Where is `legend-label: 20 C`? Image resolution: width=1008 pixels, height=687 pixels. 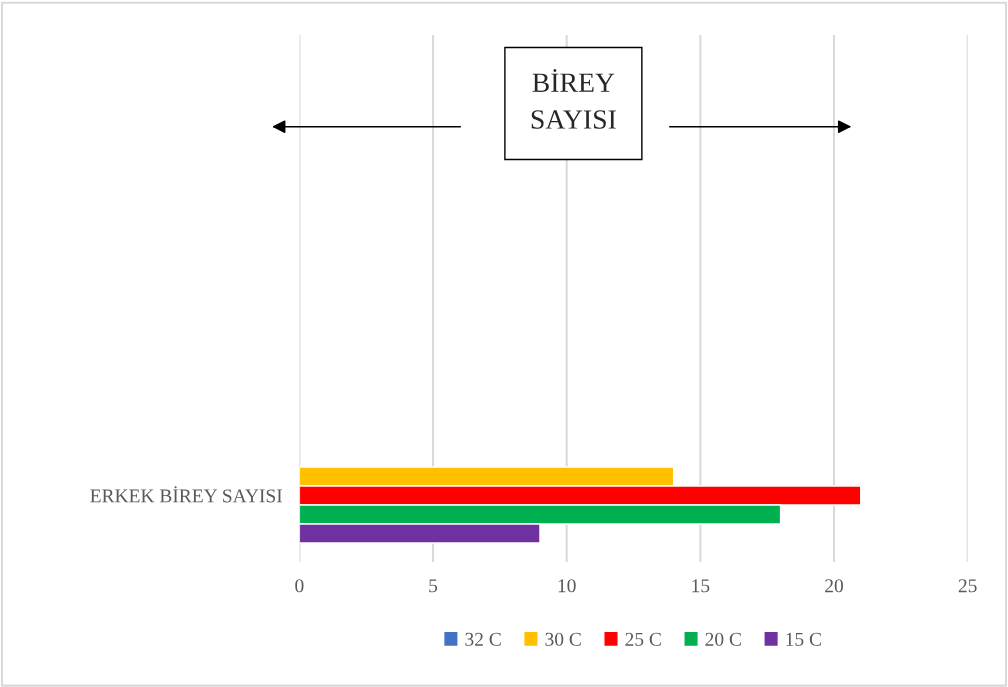 legend-label: 20 C is located at coordinates (723, 639).